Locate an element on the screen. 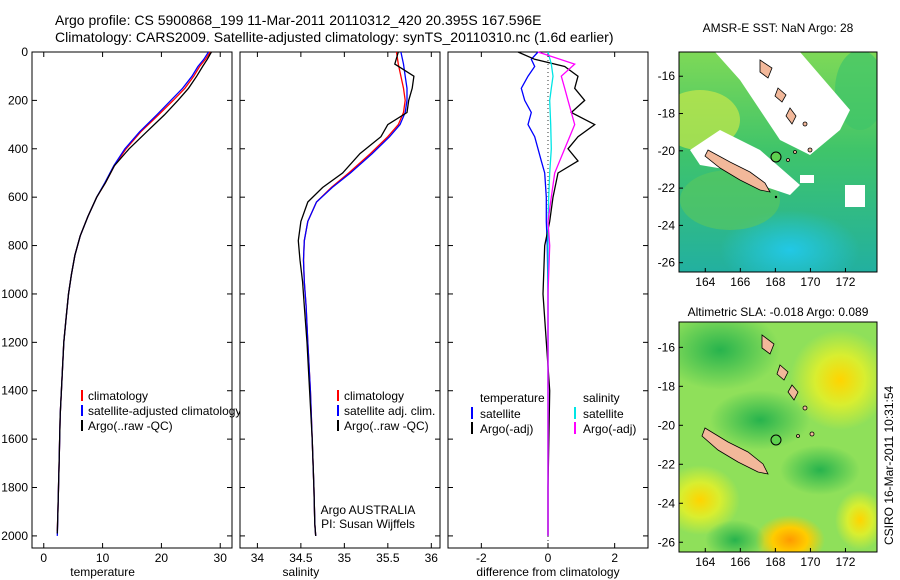  float-position-marker is located at coordinates (776, 157).